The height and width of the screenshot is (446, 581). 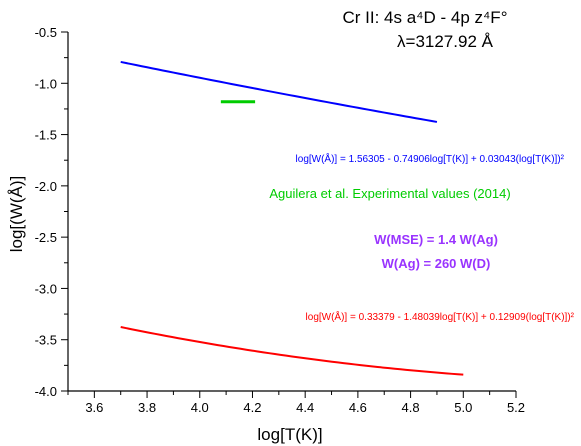 I want to click on red-fit-line, so click(x=292, y=351).